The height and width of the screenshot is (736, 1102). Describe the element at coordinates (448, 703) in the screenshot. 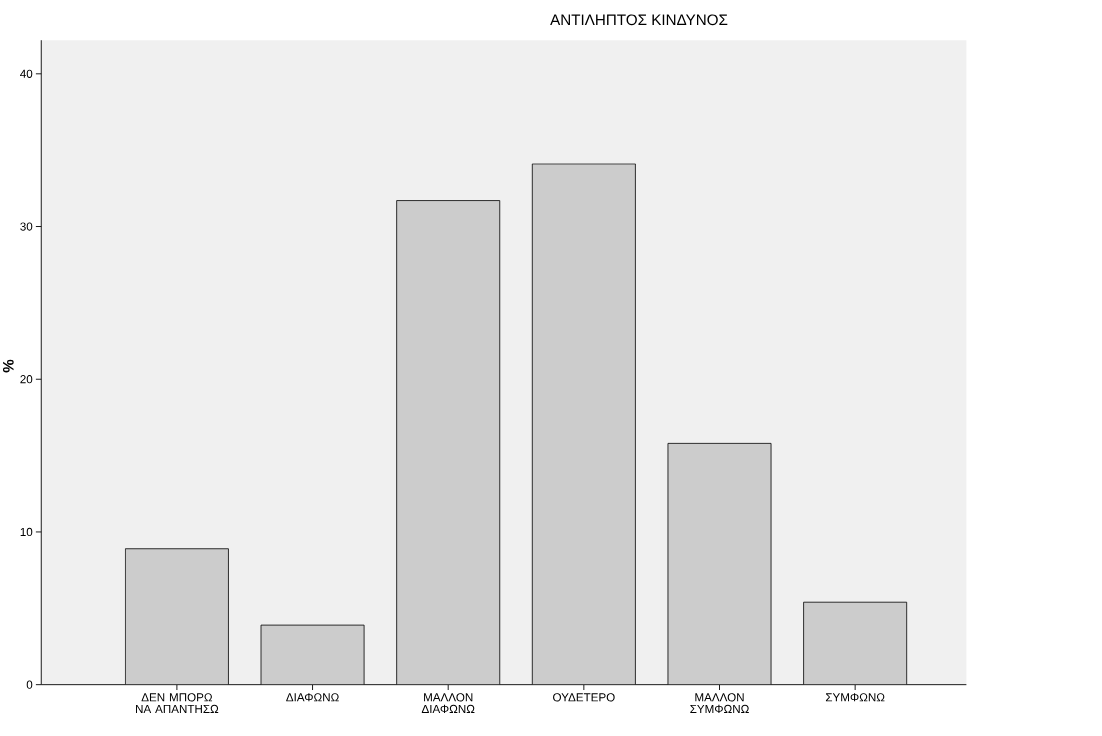

I see `x-tick-label: ΜΑΛΛΟΝ ΔΙΑΦΩΝΩ` at that location.